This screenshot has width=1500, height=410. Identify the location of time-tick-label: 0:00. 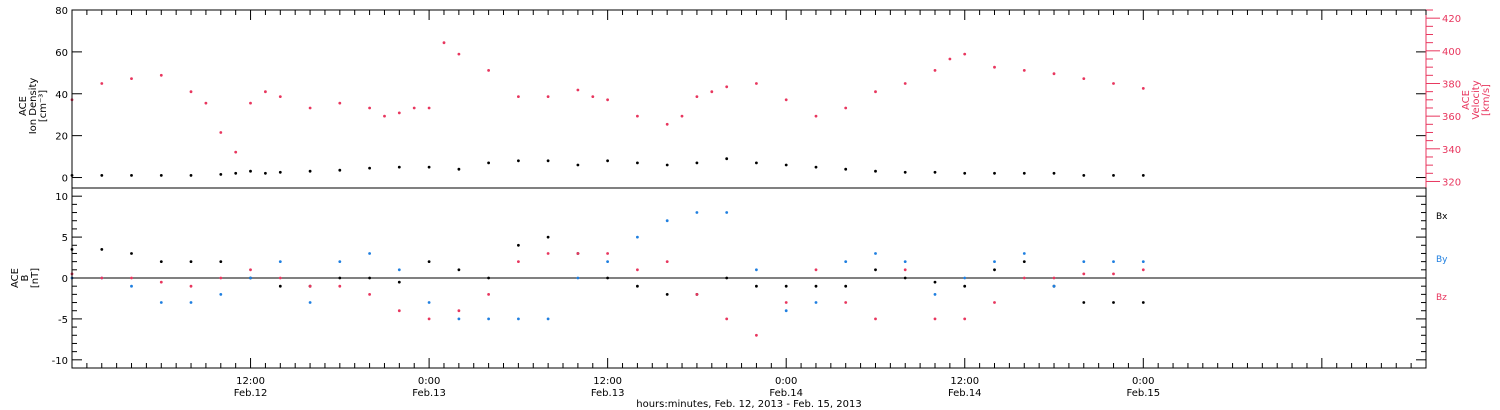
(1143, 381).